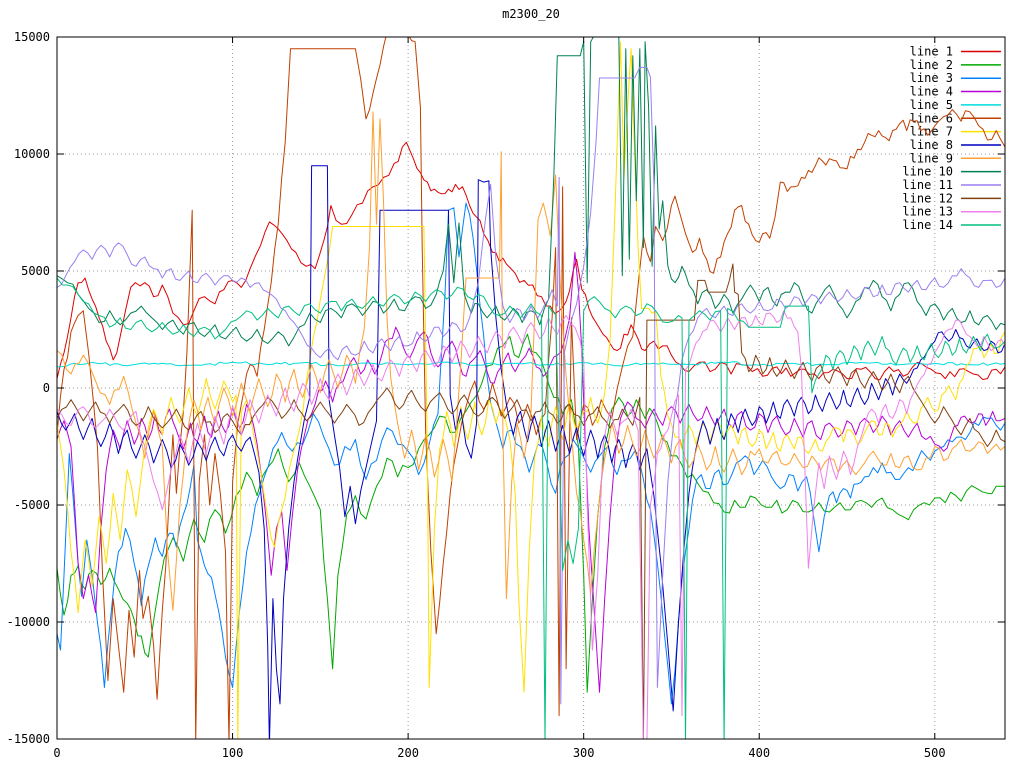  What do you see at coordinates (935, 753) in the screenshot?
I see `x-tick-label: 500` at bounding box center [935, 753].